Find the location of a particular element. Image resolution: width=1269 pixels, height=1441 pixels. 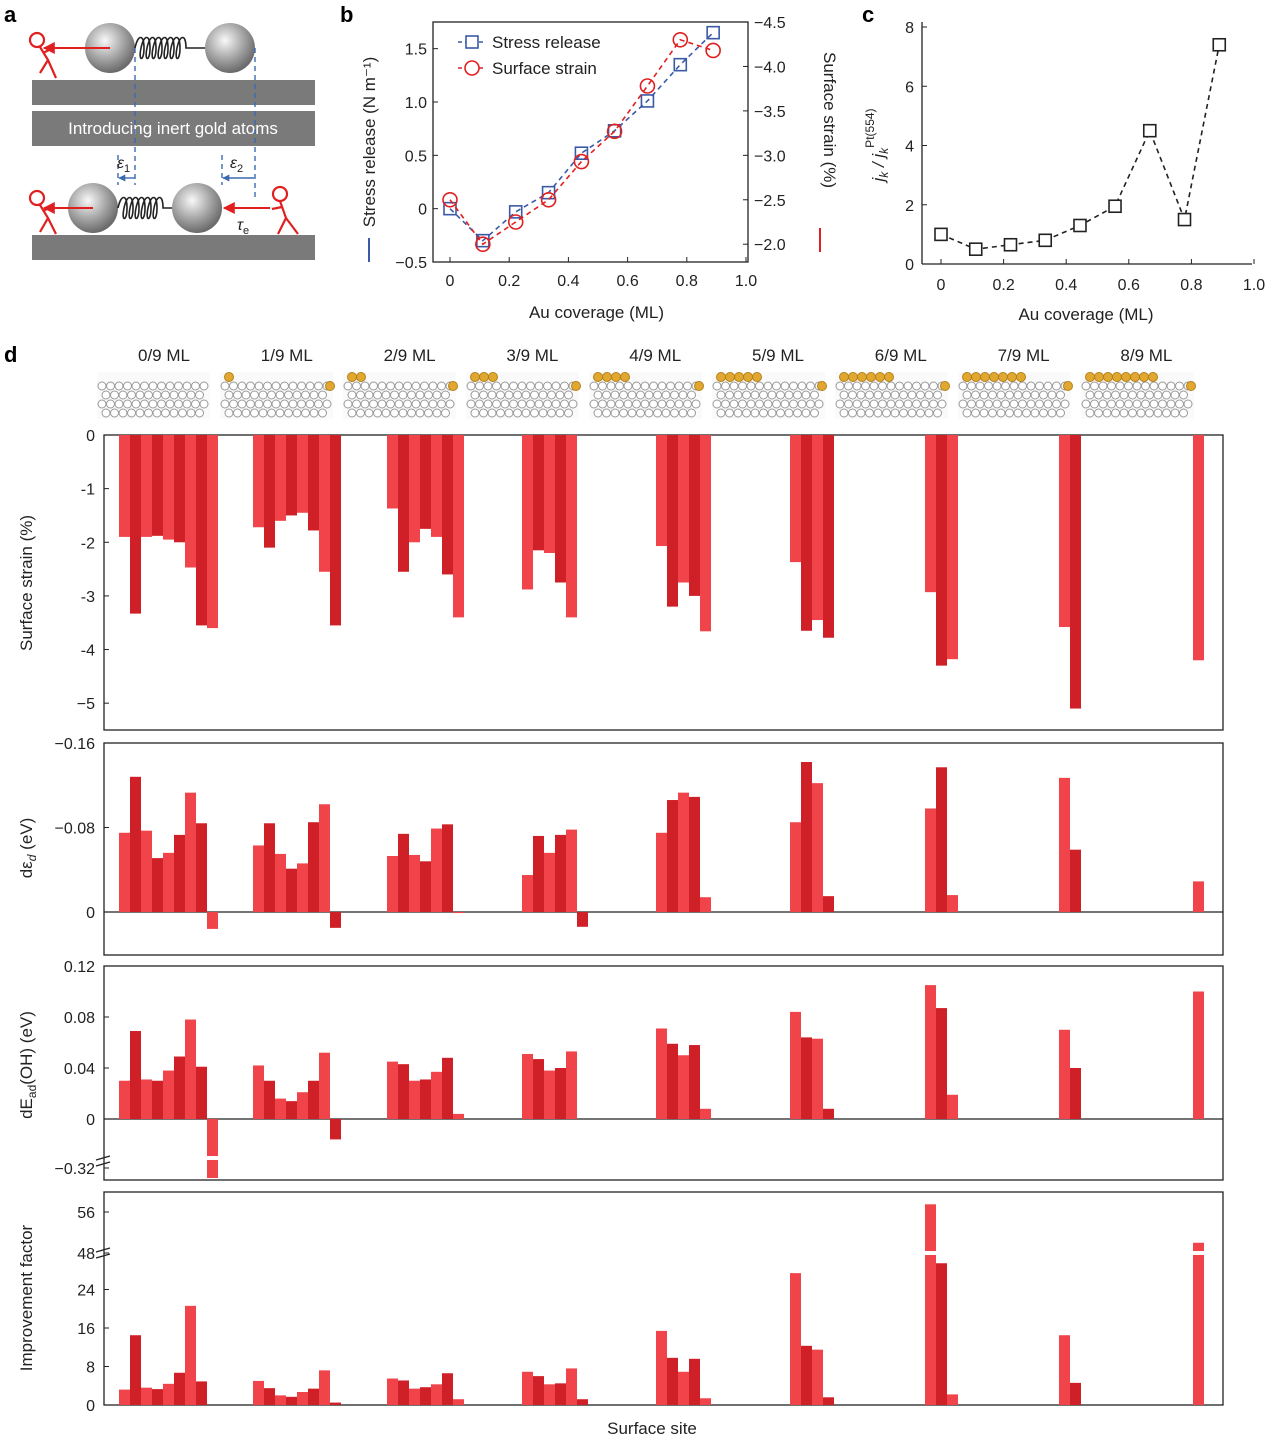

chart-c-xtick-label: 0.2 is located at coordinates (1003, 285).